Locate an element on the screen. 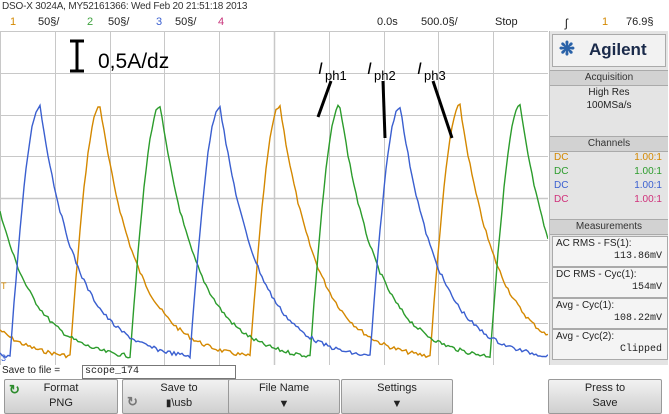 The height and width of the screenshot is (414, 669). ch2-scale: 50§/ is located at coordinates (119, 22).